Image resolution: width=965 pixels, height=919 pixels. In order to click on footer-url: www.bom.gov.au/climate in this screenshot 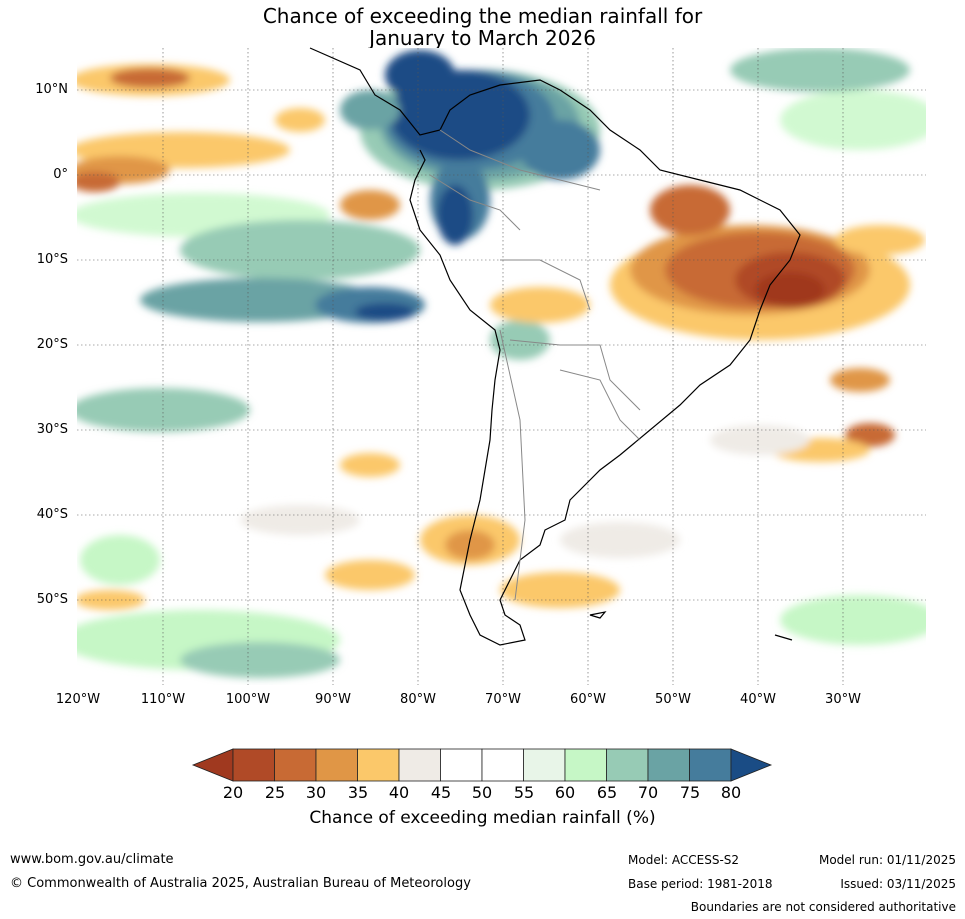, I will do `click(92, 859)`.